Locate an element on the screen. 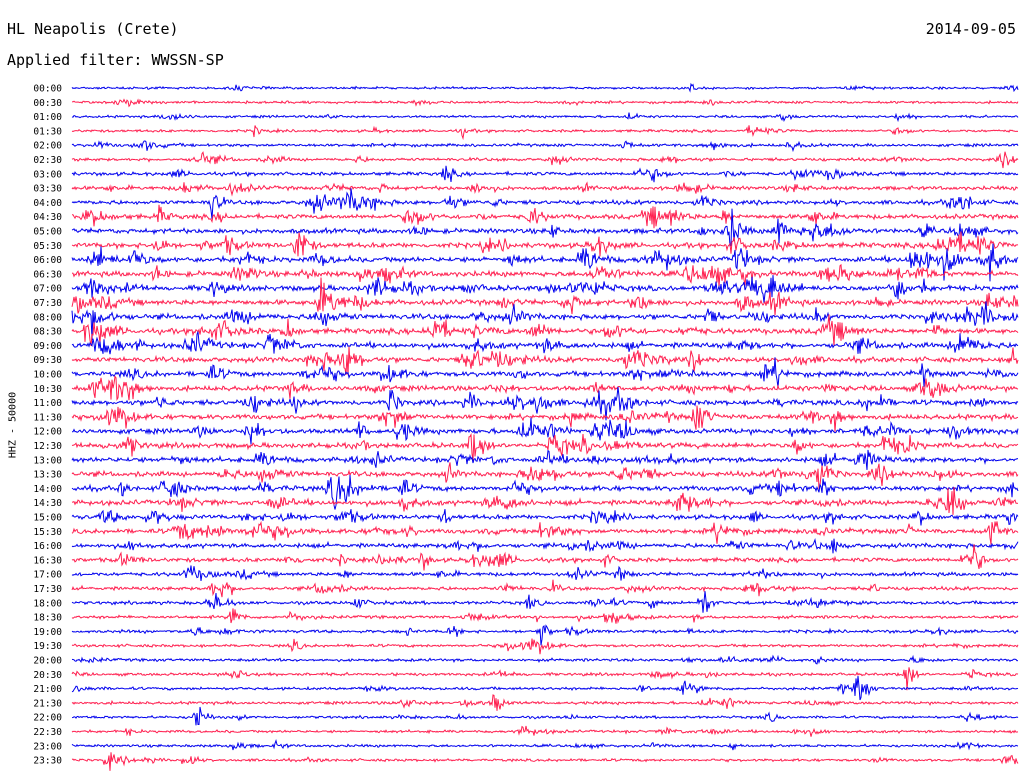  row-time-label: 08:30 is located at coordinates (47, 332).